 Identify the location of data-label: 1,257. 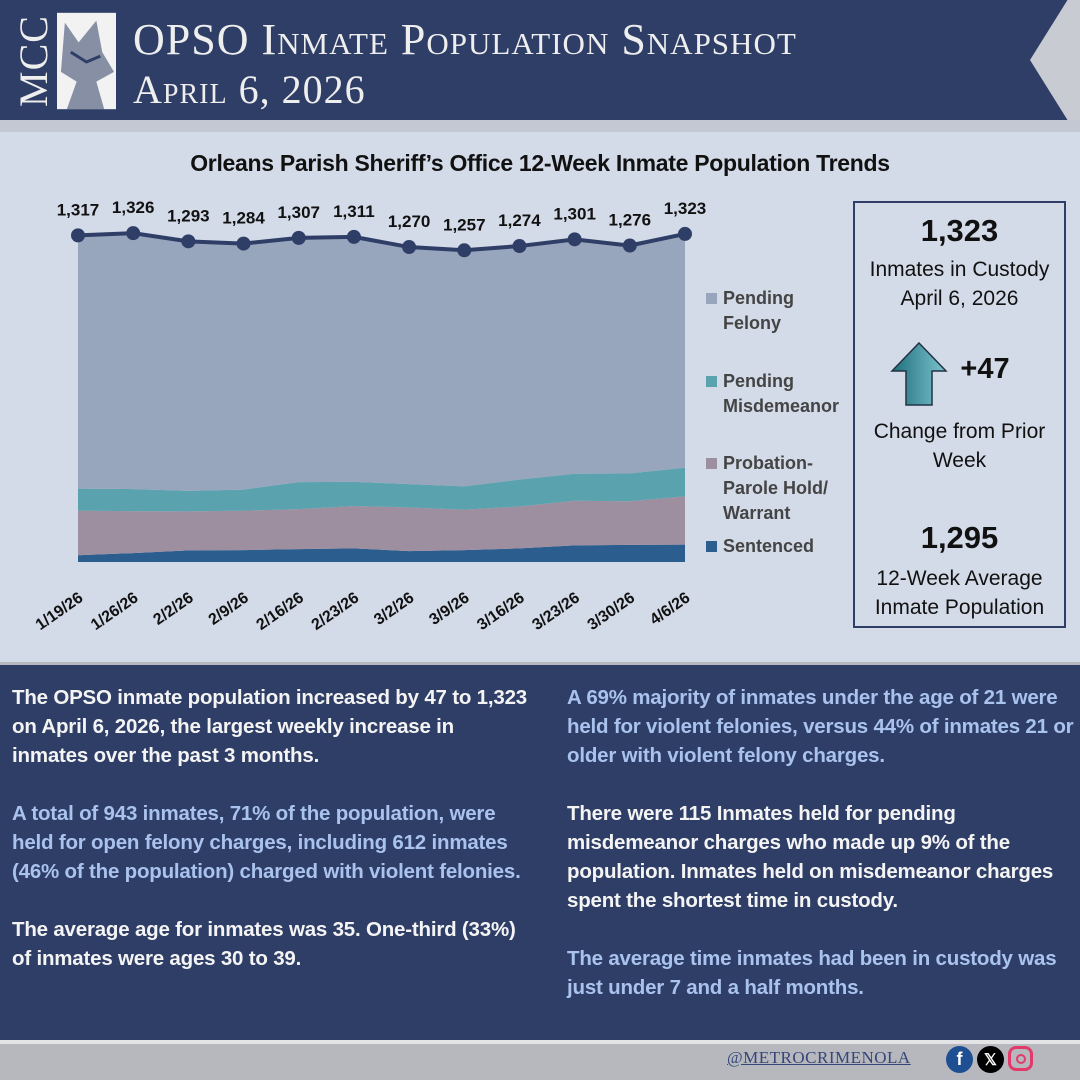
(464, 224).